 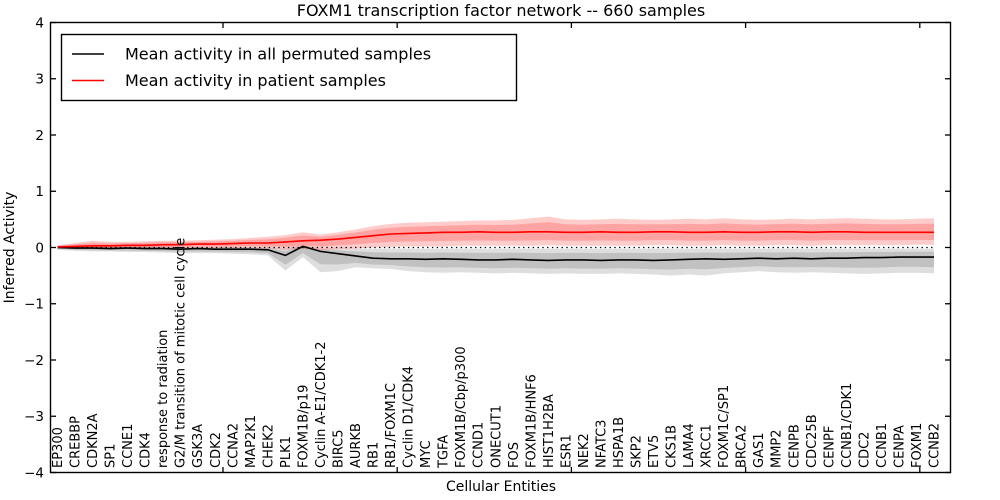 What do you see at coordinates (198, 446) in the screenshot?
I see `x-category-label: GSK3A` at bounding box center [198, 446].